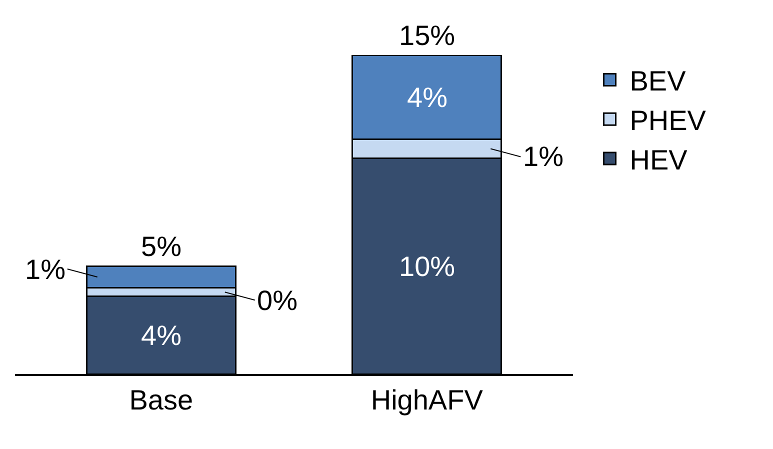 The height and width of the screenshot is (449, 773). I want to click on data-label: 0%, so click(277, 300).